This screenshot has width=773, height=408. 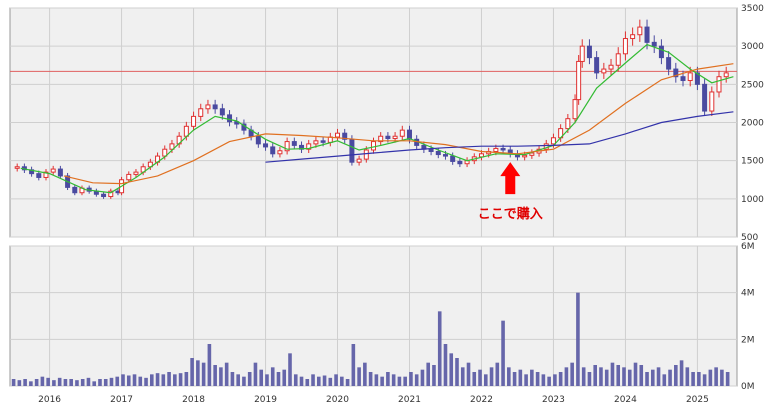 What do you see at coordinates (752, 47) in the screenshot?
I see `price-tick-label: 3000` at bounding box center [752, 47].